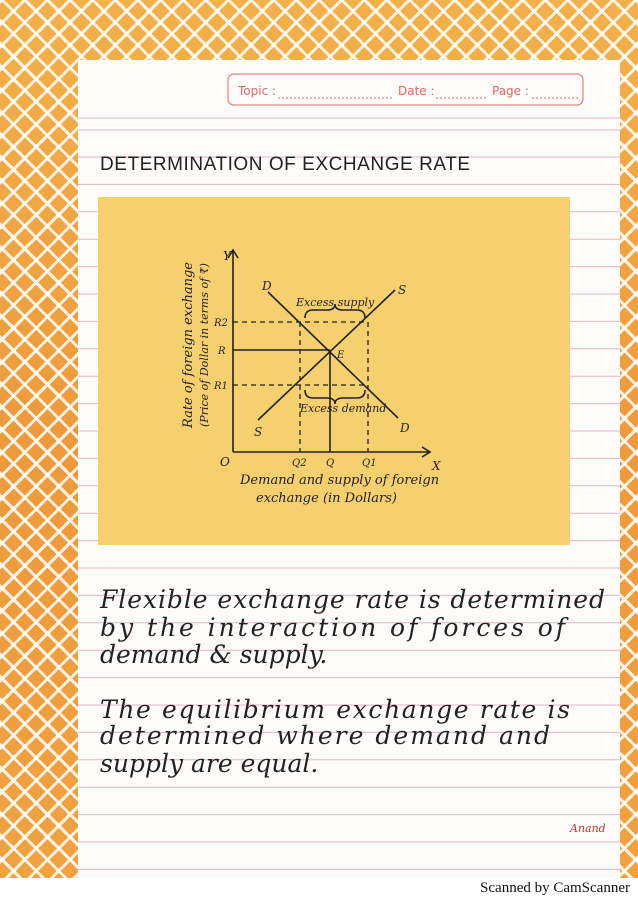 The image size is (638, 903). What do you see at coordinates (555, 888) in the screenshot?
I see `scanner-footer: Scanned by CamScanner` at bounding box center [555, 888].